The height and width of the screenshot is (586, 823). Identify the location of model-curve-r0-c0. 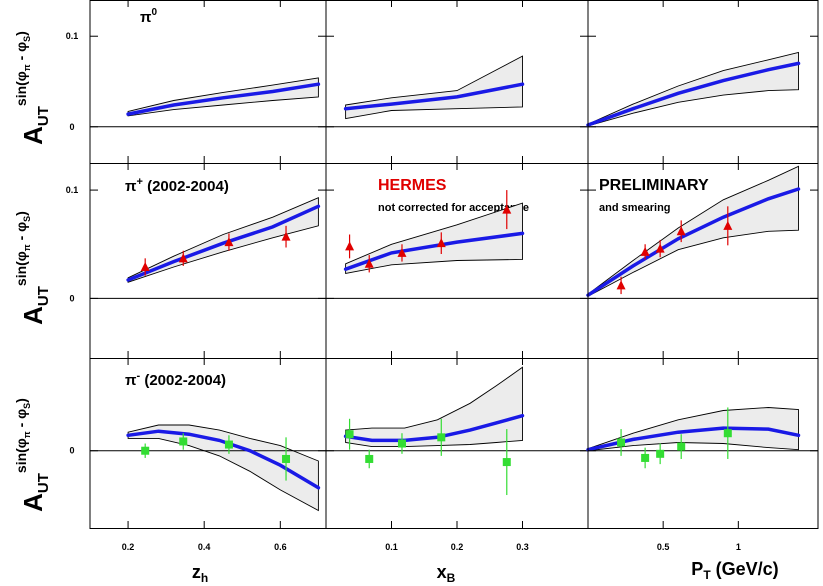
(223, 99).